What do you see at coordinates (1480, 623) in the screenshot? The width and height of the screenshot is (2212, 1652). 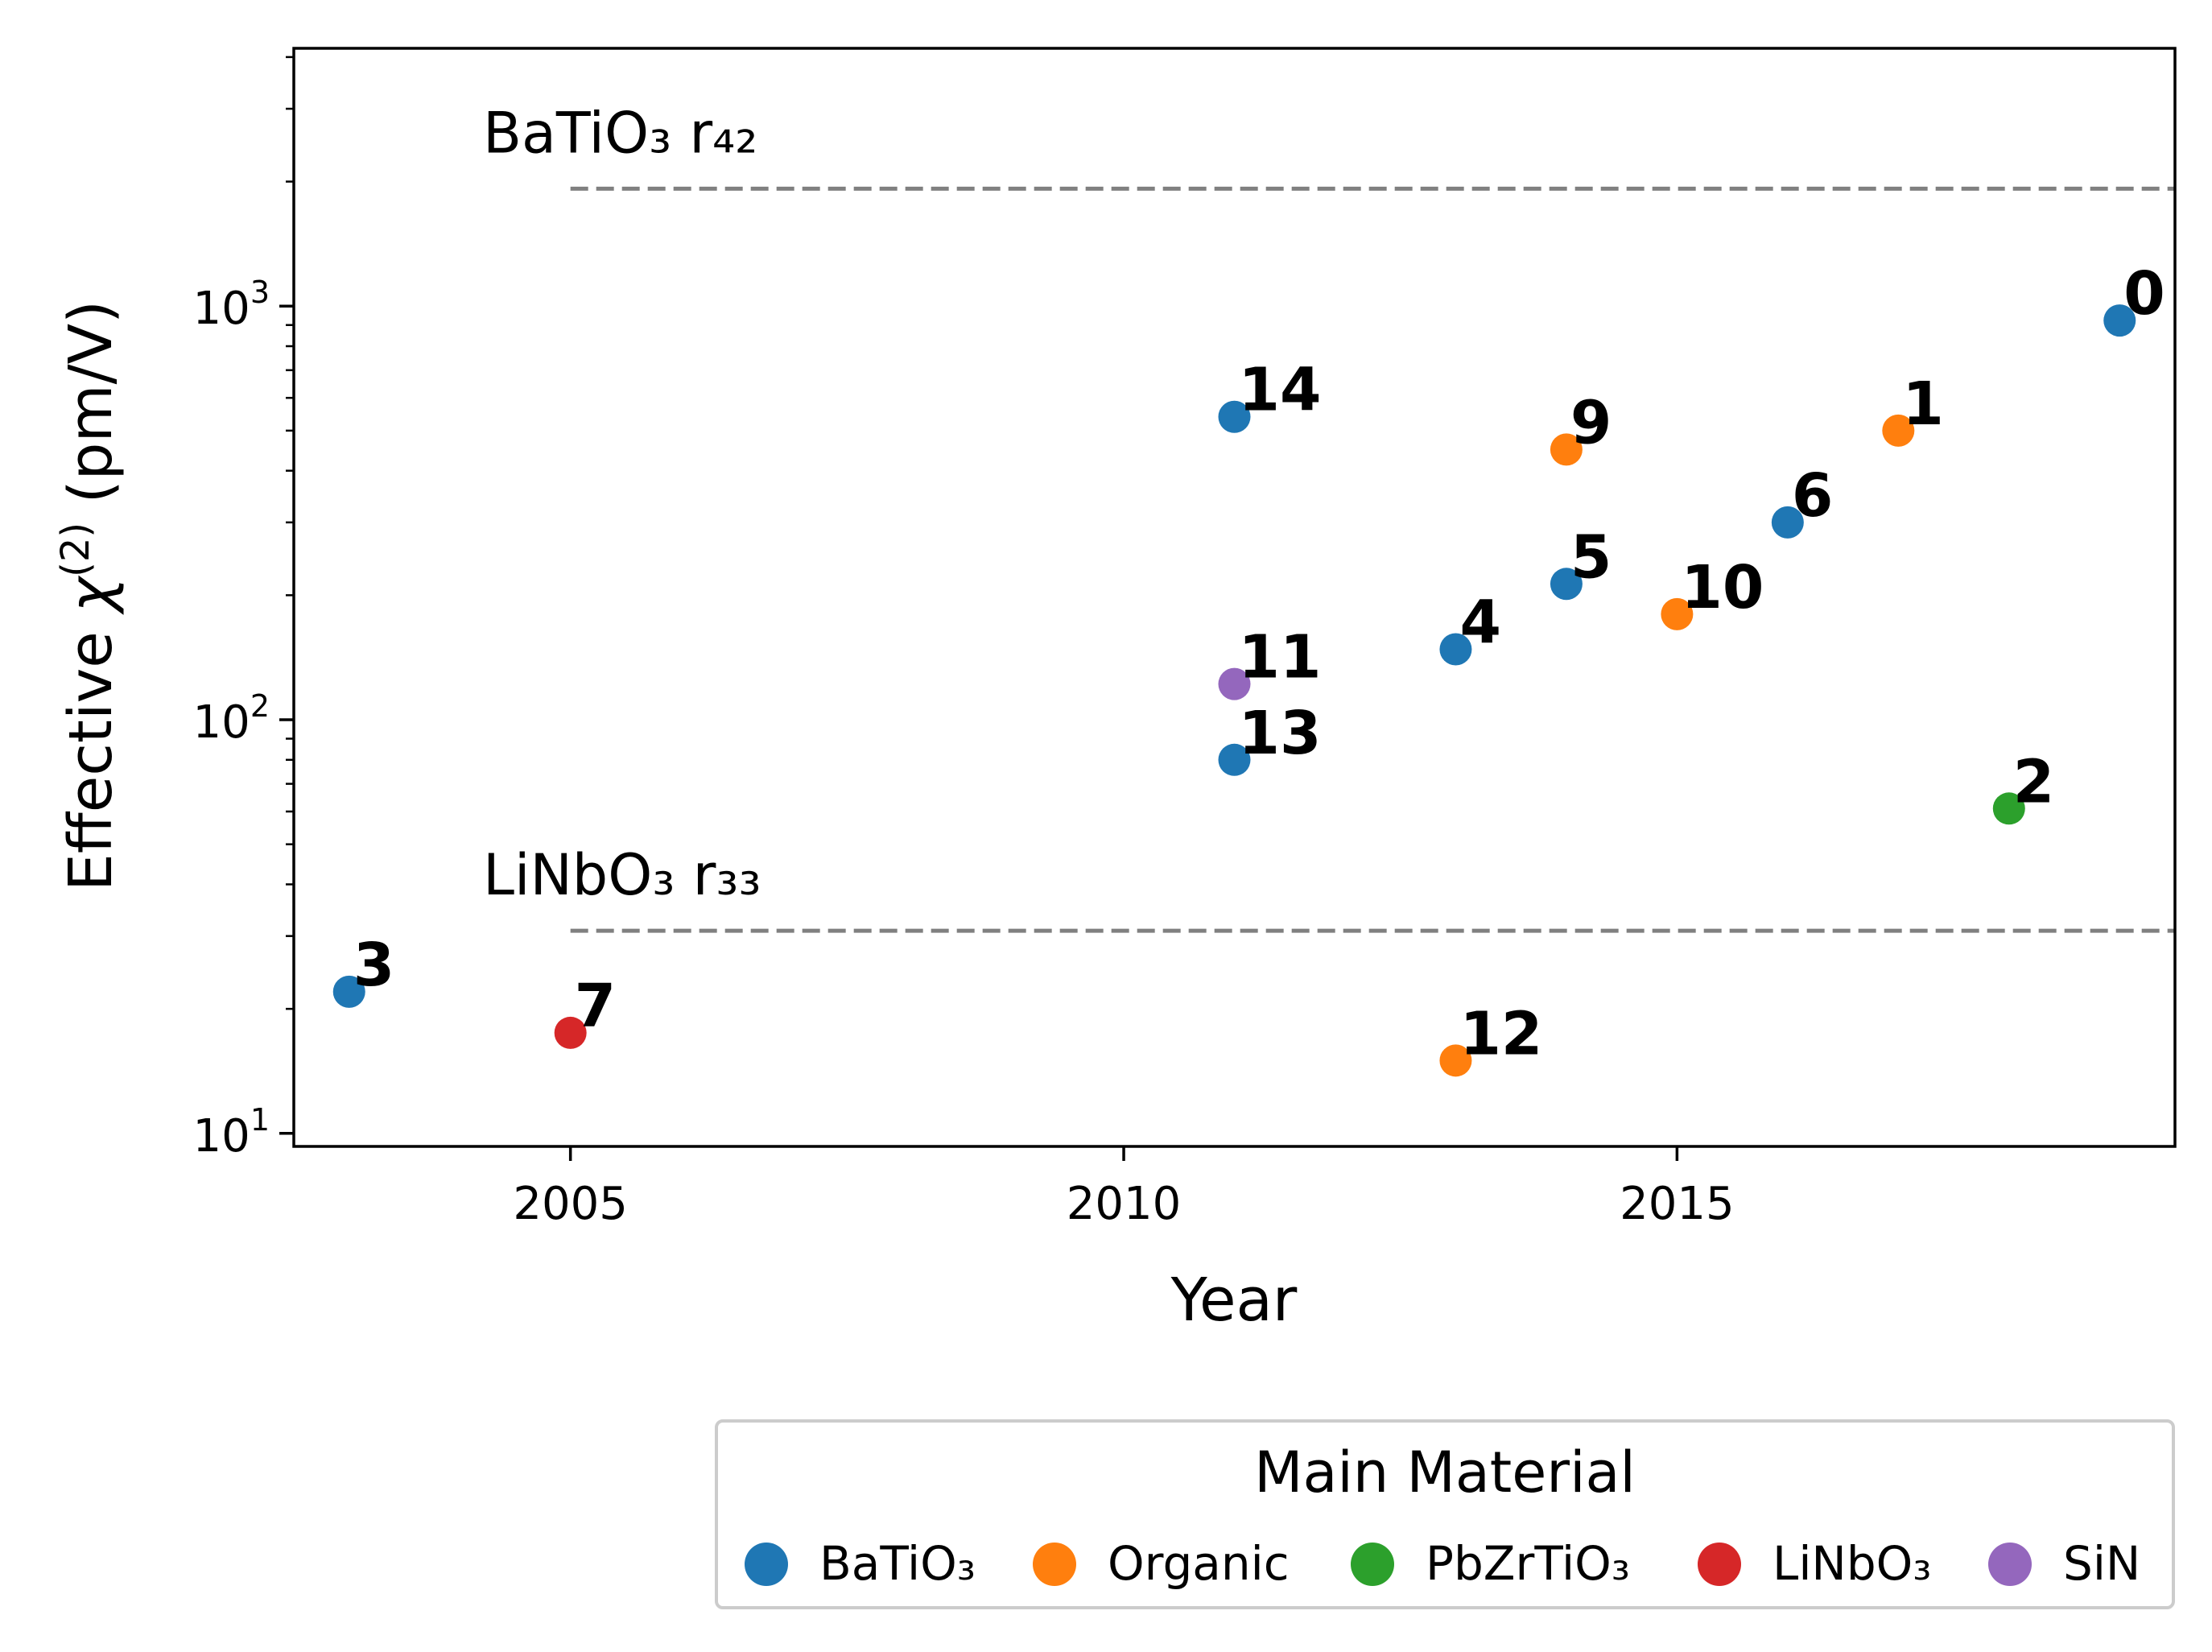 I see `point-label-4: 4` at bounding box center [1480, 623].